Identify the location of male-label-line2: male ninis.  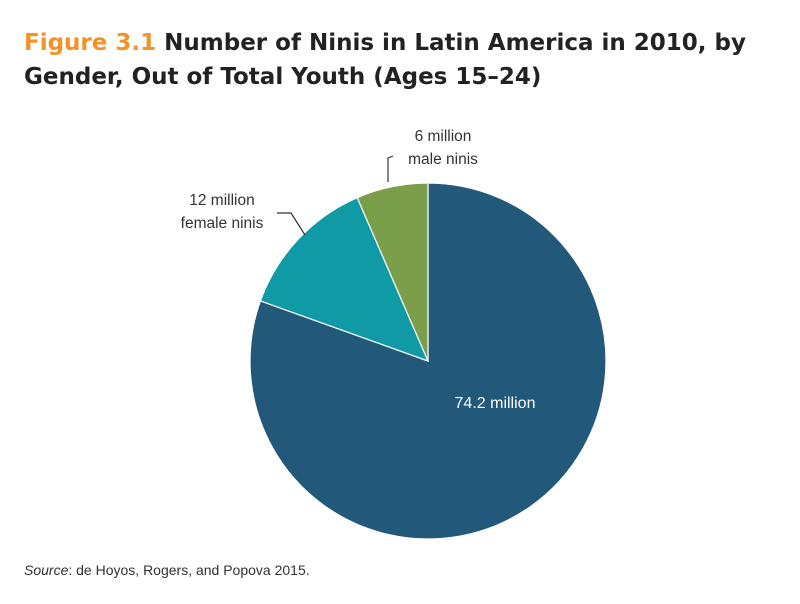
(443, 159).